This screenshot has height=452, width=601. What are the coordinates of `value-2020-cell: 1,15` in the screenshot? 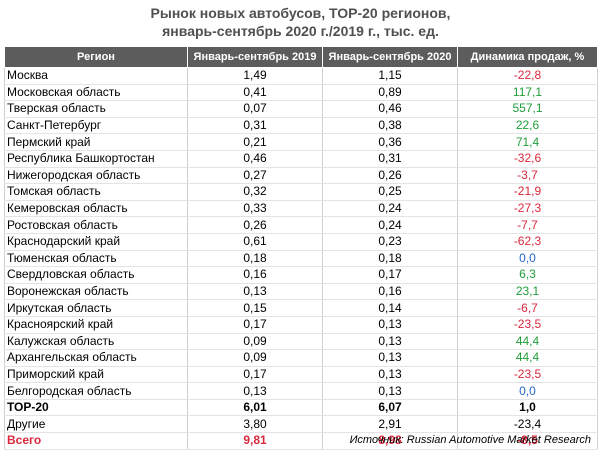 It's located at (390, 76).